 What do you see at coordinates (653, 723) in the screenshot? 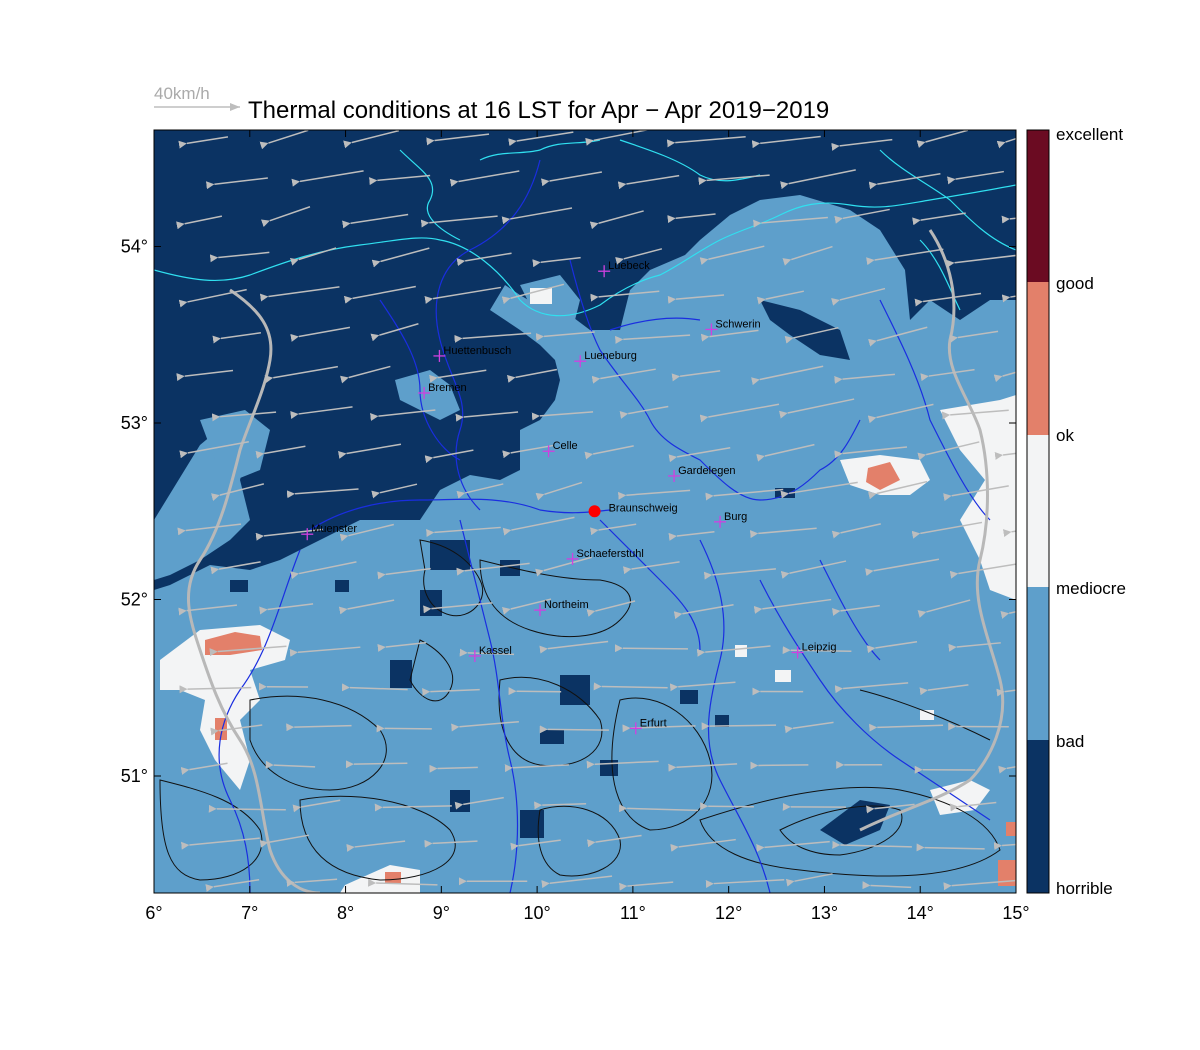
I see `city-label: Erfurt` at bounding box center [653, 723].